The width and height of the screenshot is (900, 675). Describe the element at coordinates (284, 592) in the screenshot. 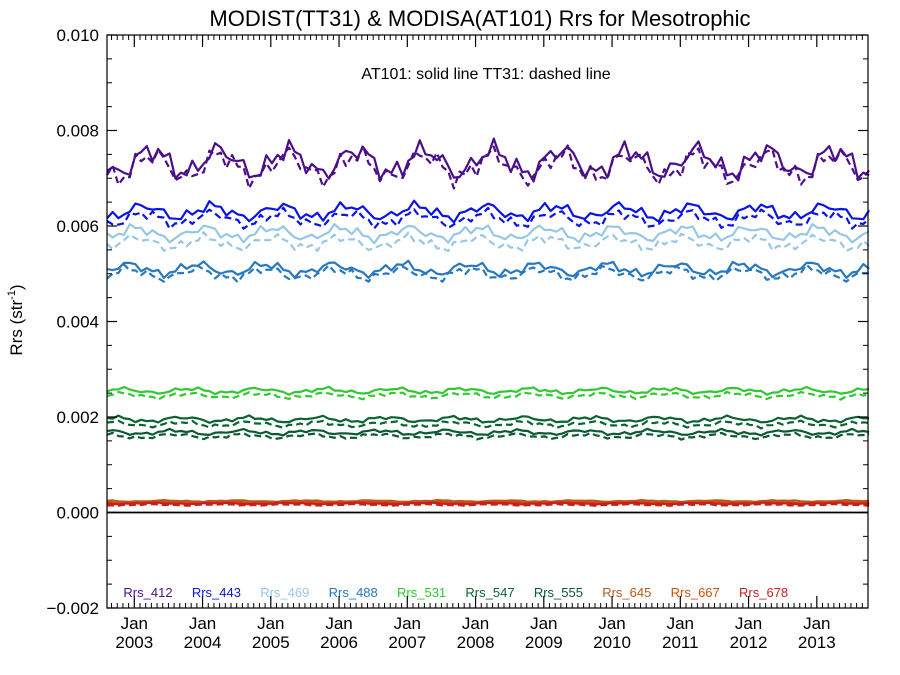

I see `legend-rrs-469: Rrs_469` at that location.